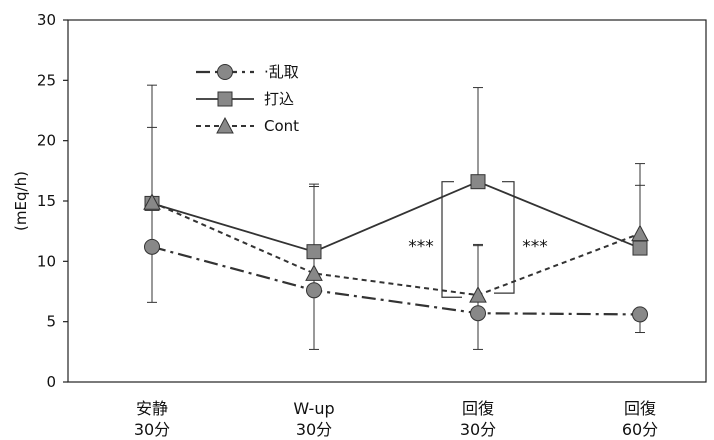 The height and width of the screenshot is (440, 714). Describe the element at coordinates (46, 201) in the screenshot. I see `y-tick-label: 15` at that location.